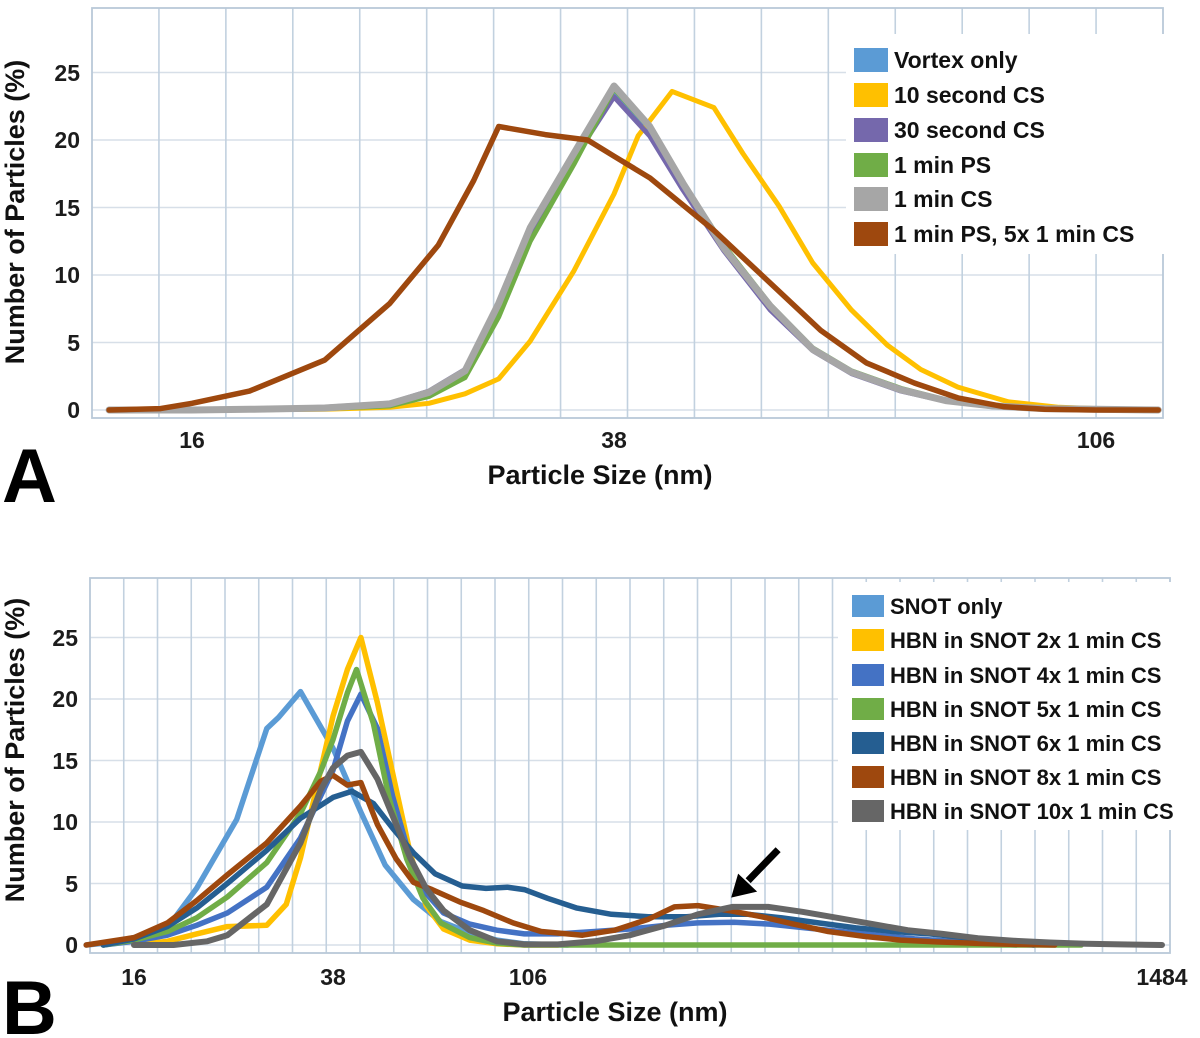 This screenshot has width=1200, height=1038. What do you see at coordinates (1025, 743) in the screenshot?
I see `legend-item: HBN in SNOT 6x 1 min CS` at bounding box center [1025, 743].